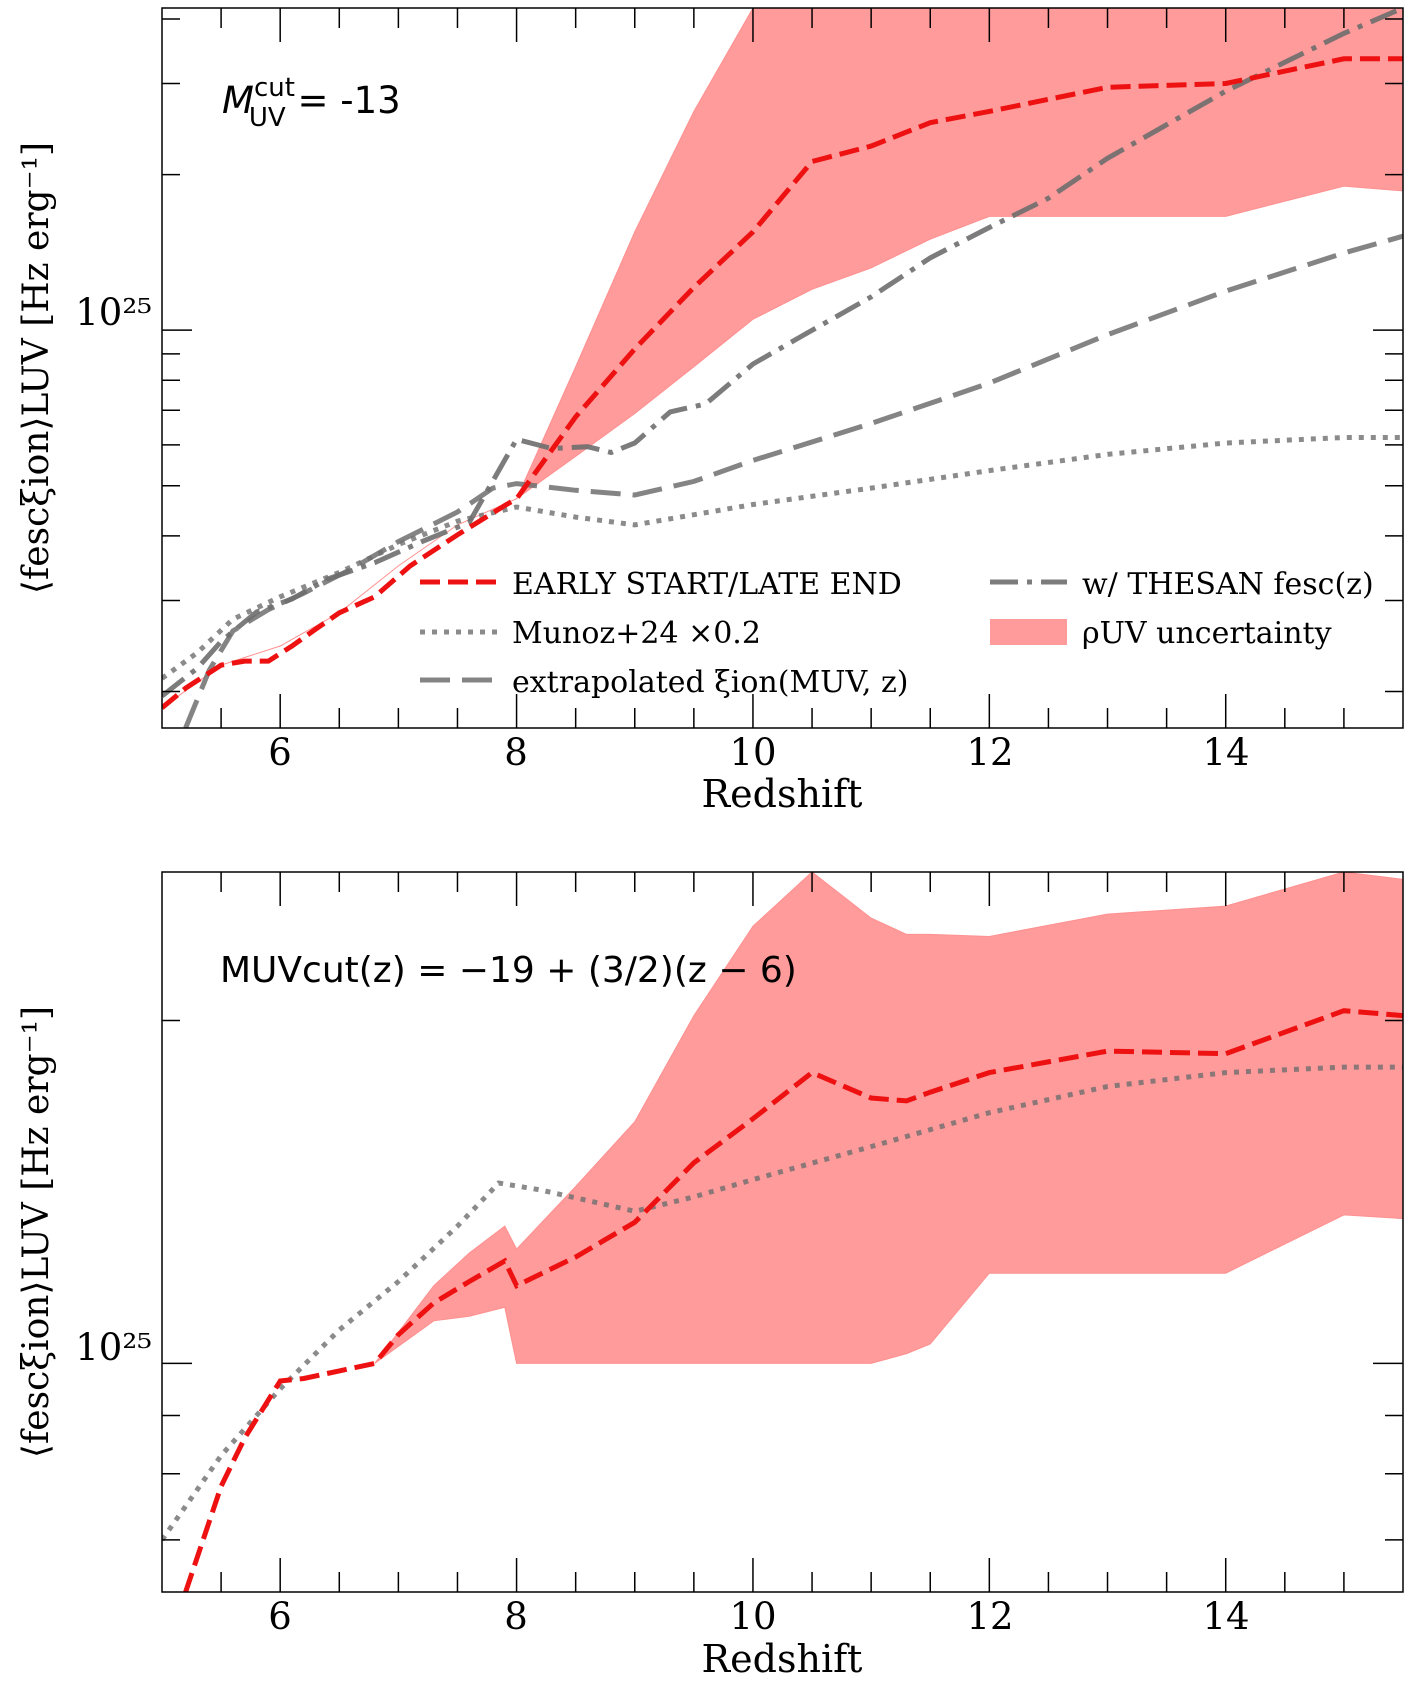 The image size is (1411, 1688). What do you see at coordinates (516, 1616) in the screenshot?
I see `bottom-xtick-label: 8` at bounding box center [516, 1616].